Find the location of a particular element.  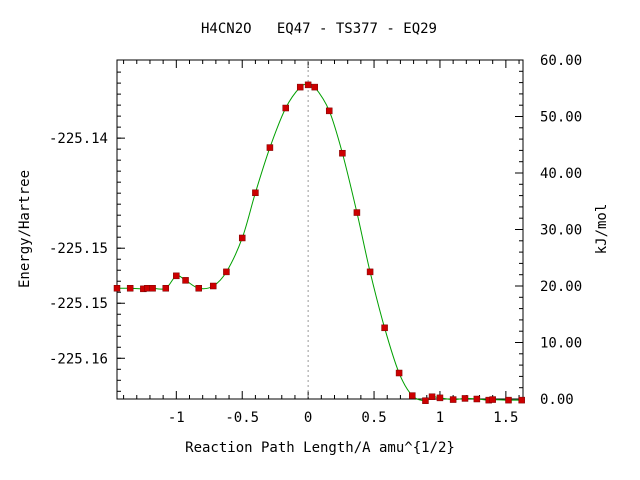

x-tick-label: 0 is located at coordinates (308, 418).